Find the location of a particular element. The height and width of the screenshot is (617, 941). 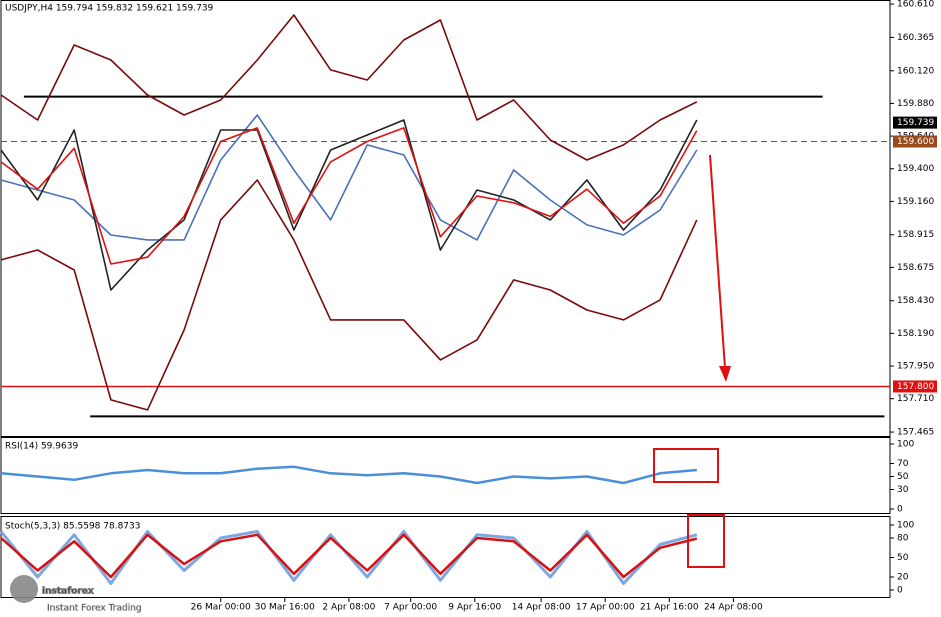

watermark: instaforex Instant Forex Trading is located at coordinates (76, 594).